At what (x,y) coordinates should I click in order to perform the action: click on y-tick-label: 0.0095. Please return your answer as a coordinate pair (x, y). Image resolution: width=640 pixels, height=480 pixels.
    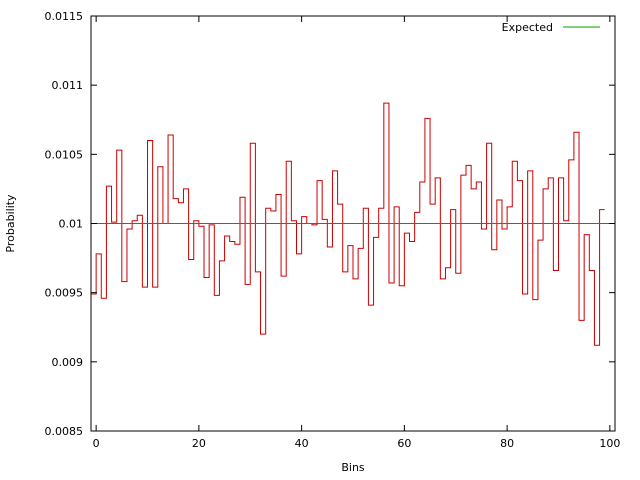
    Looking at the image, I should click on (64, 293).